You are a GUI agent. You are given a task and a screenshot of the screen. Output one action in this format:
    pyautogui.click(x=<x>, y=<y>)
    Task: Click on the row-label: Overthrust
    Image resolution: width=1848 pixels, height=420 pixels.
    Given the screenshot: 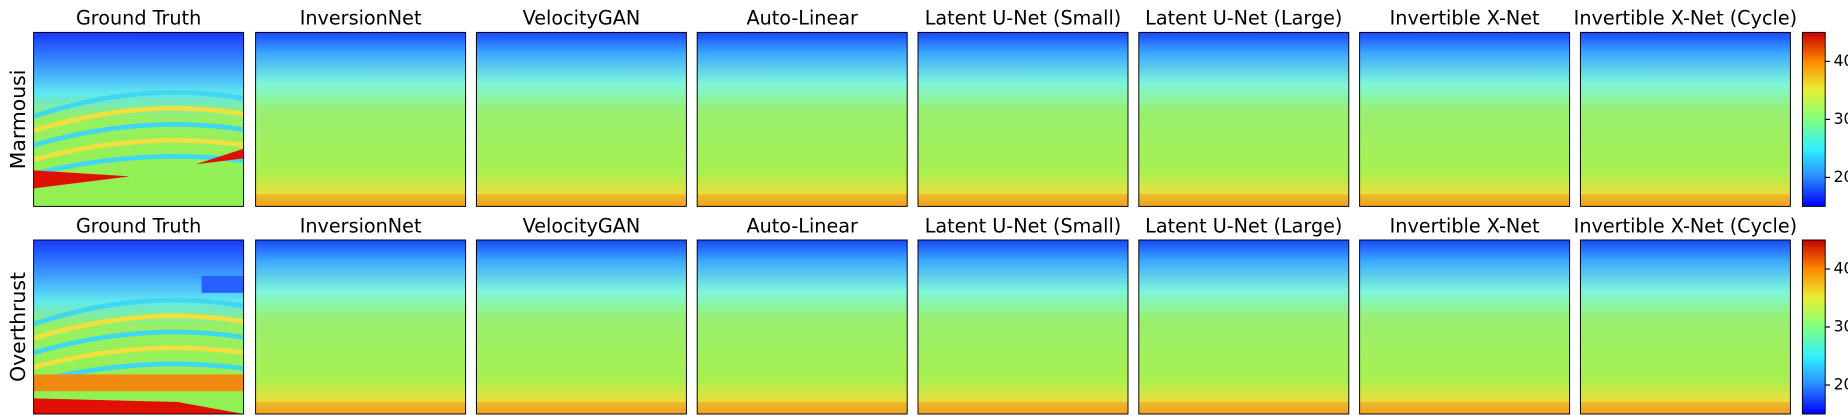 What is the action you would take?
    pyautogui.click(x=18, y=327)
    